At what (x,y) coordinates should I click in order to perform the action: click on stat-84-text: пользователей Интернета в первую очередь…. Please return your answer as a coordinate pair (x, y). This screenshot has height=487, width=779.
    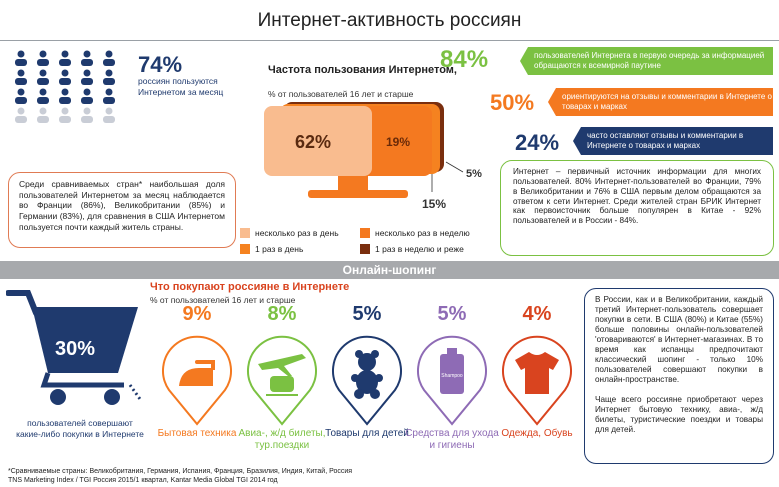
    Looking at the image, I should click on (646, 61).